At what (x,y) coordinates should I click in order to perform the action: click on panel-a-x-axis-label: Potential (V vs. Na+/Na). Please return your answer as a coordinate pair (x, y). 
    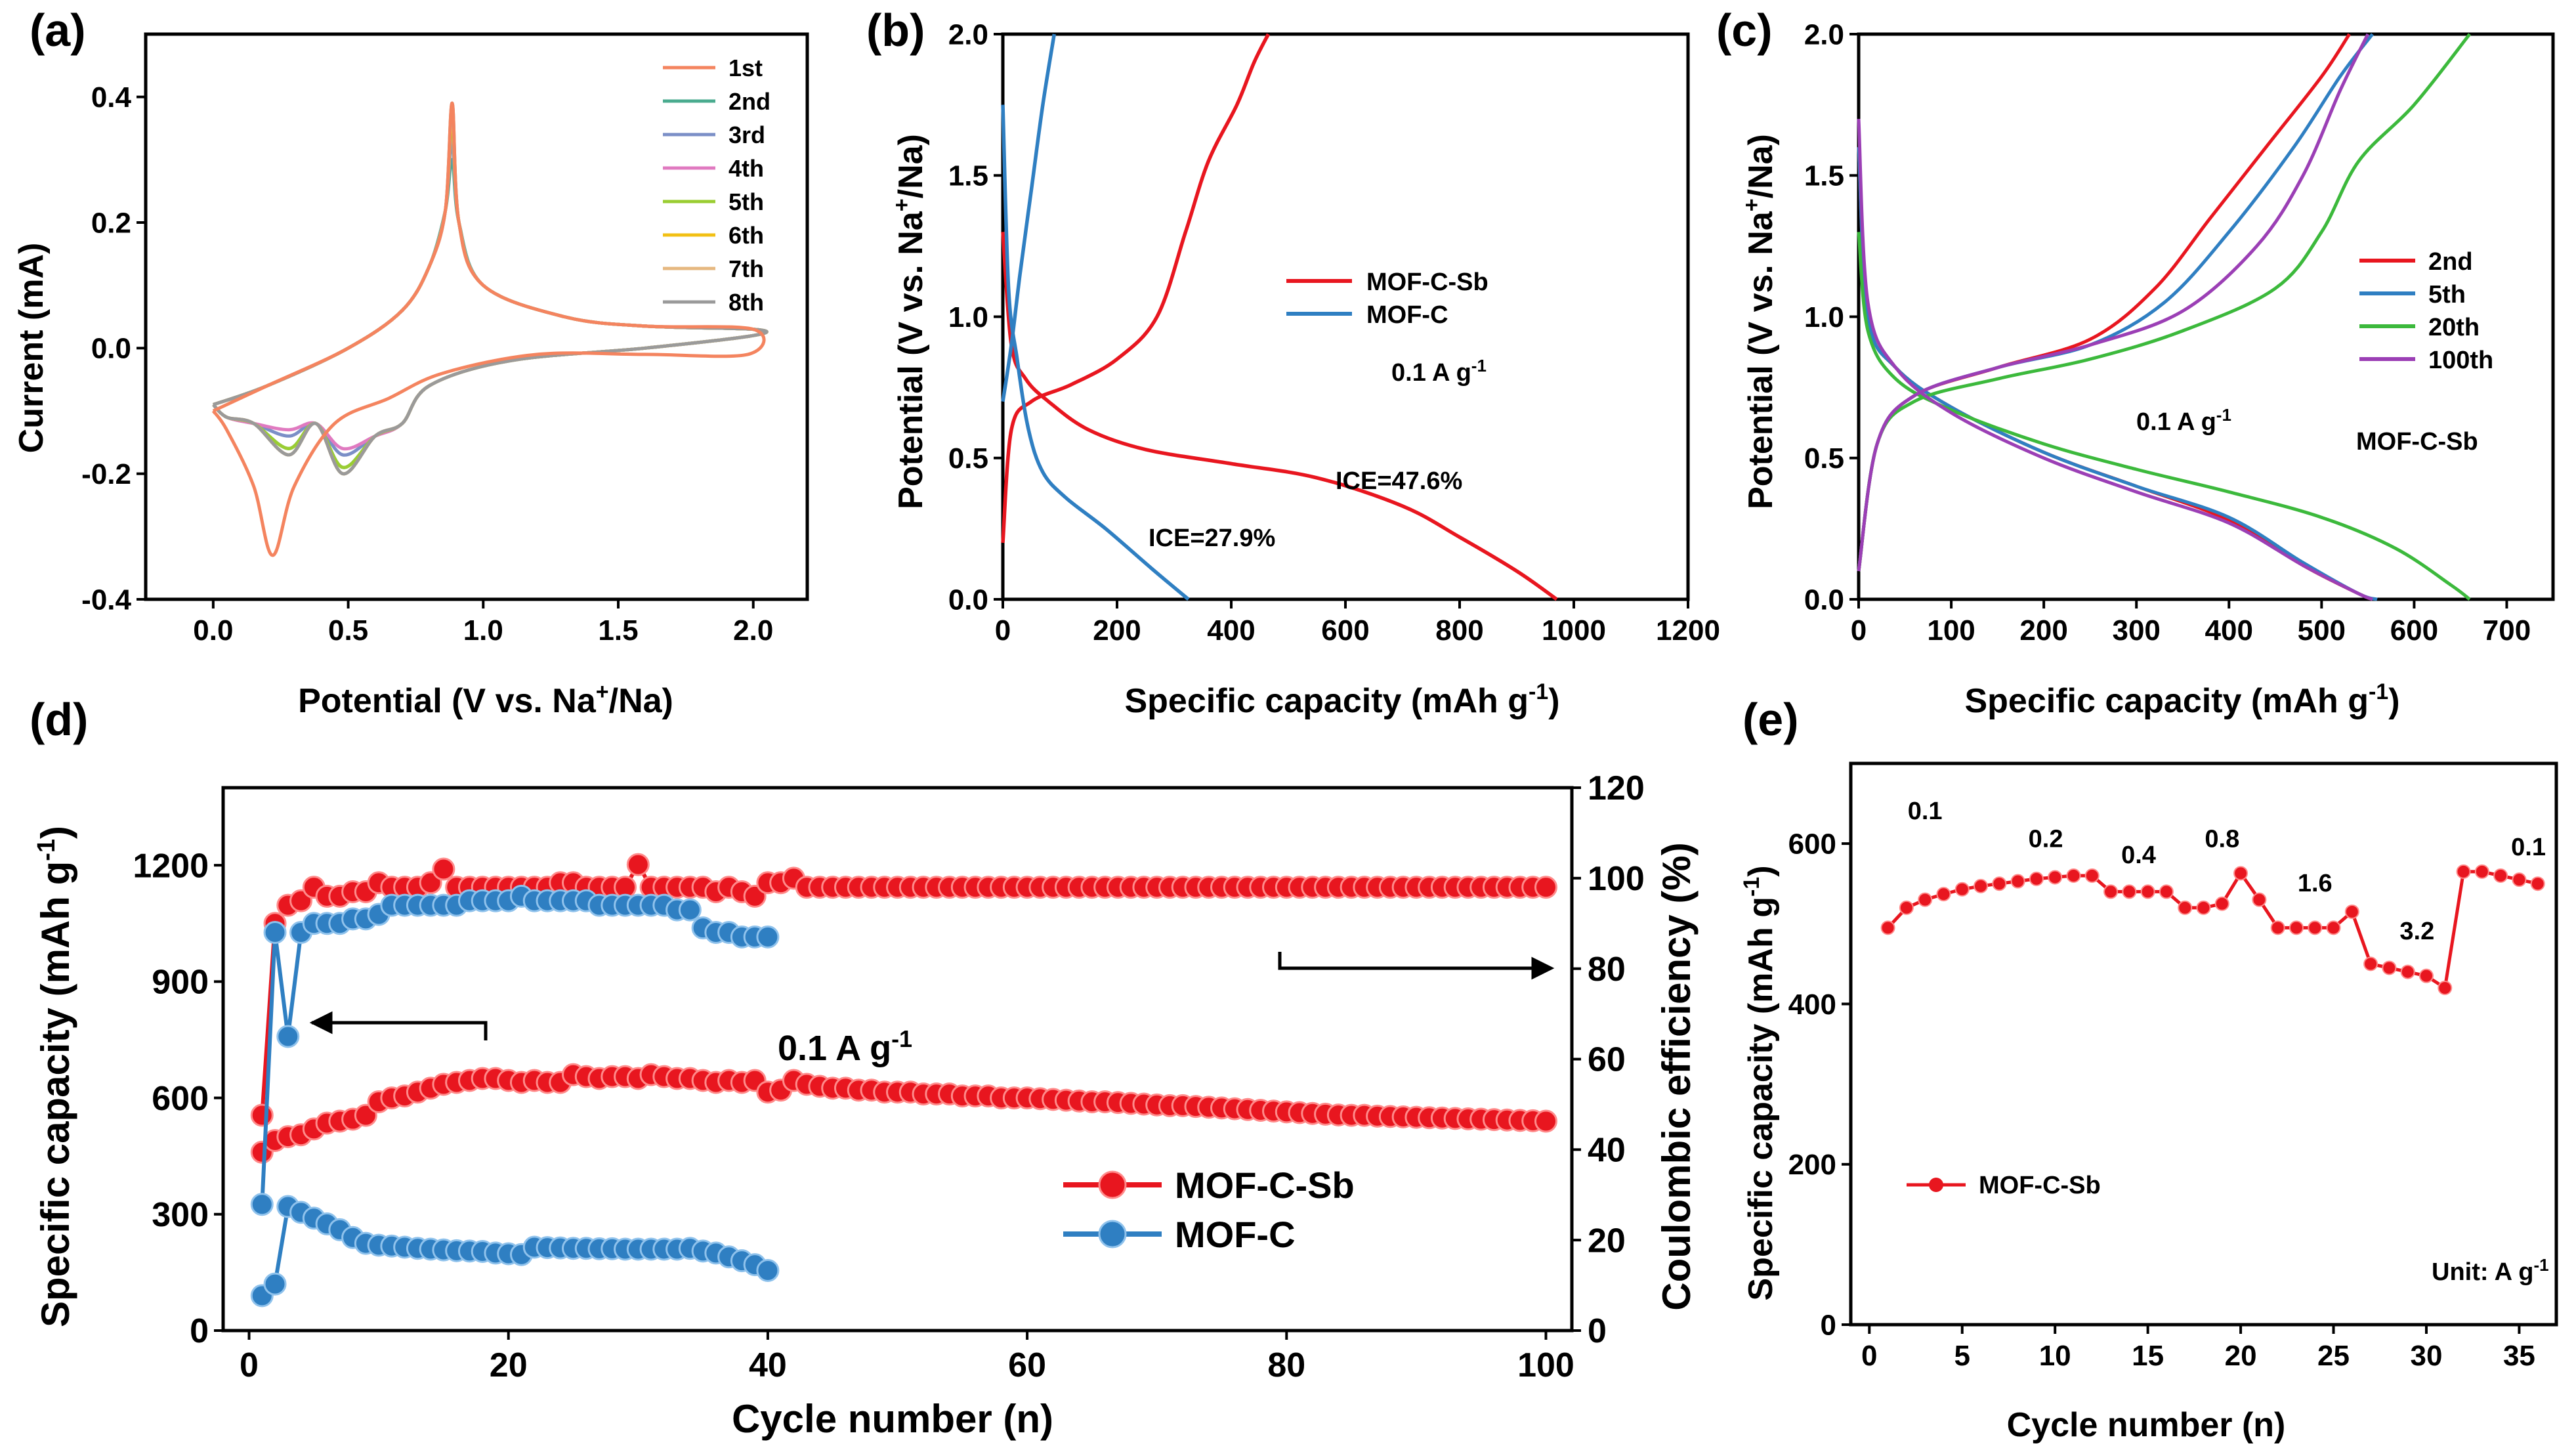
    Looking at the image, I should click on (485, 700).